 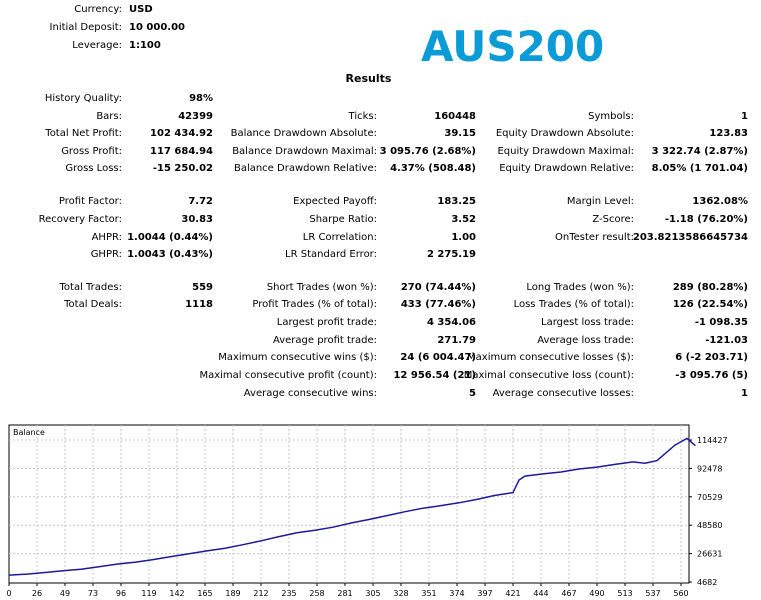 What do you see at coordinates (106, 254) in the screenshot?
I see `col1-row-8-label: GHPR:` at bounding box center [106, 254].